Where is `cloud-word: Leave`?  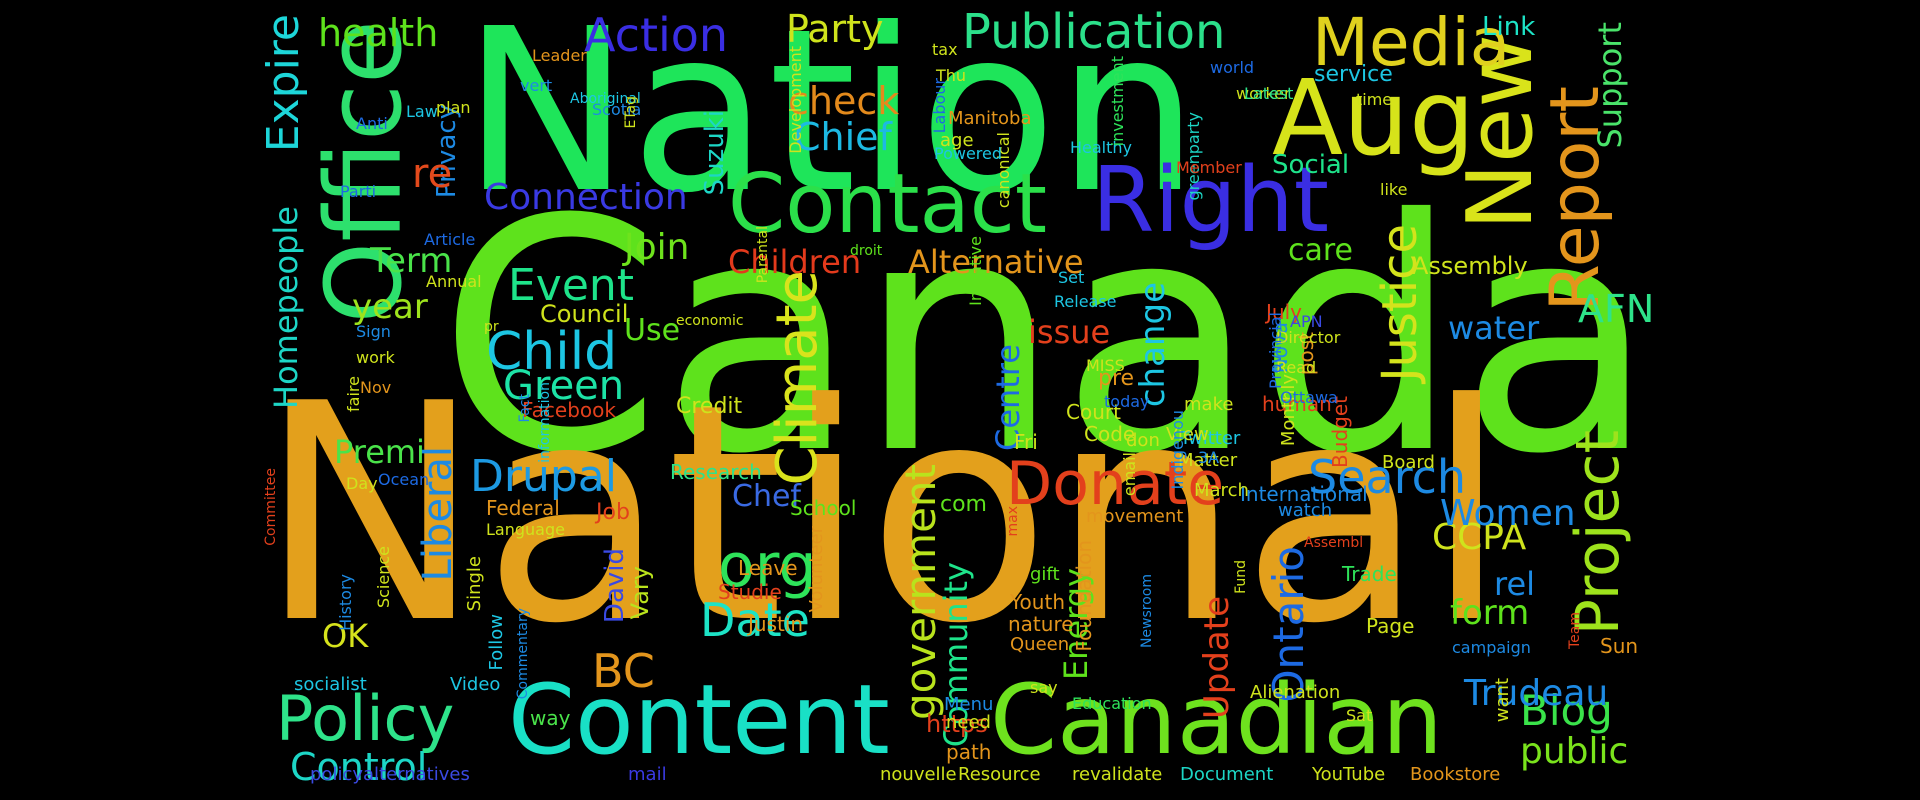
cloud-word: Leave is located at coordinates (768, 568).